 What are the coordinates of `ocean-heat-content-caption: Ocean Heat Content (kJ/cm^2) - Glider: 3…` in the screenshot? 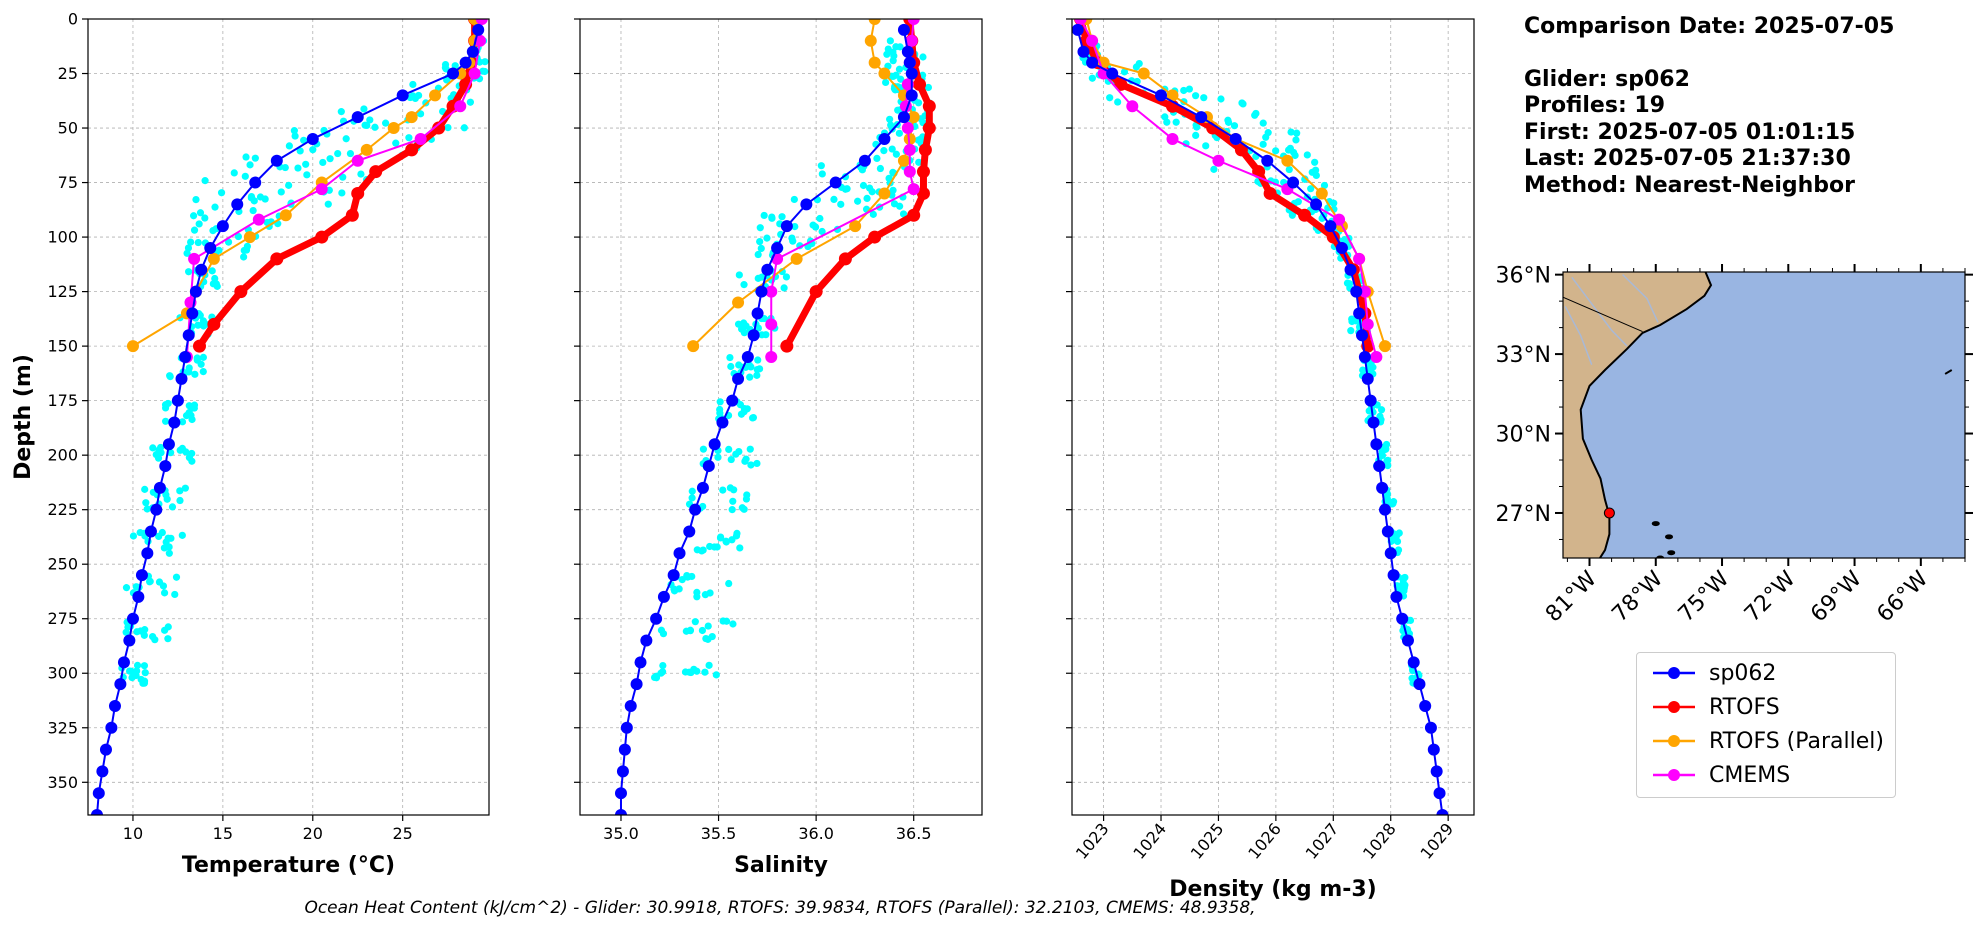 It's located at (780, 908).